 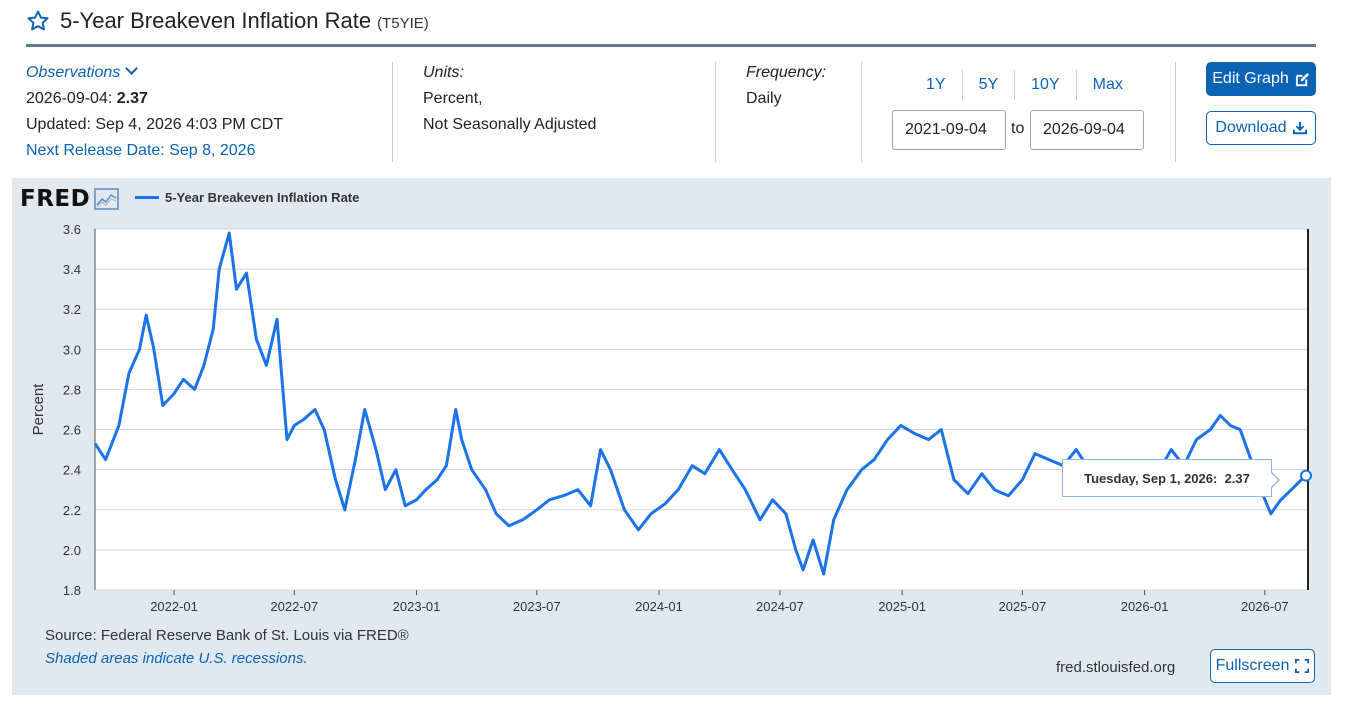 What do you see at coordinates (72, 309) in the screenshot?
I see `y-tick-label: 3.2` at bounding box center [72, 309].